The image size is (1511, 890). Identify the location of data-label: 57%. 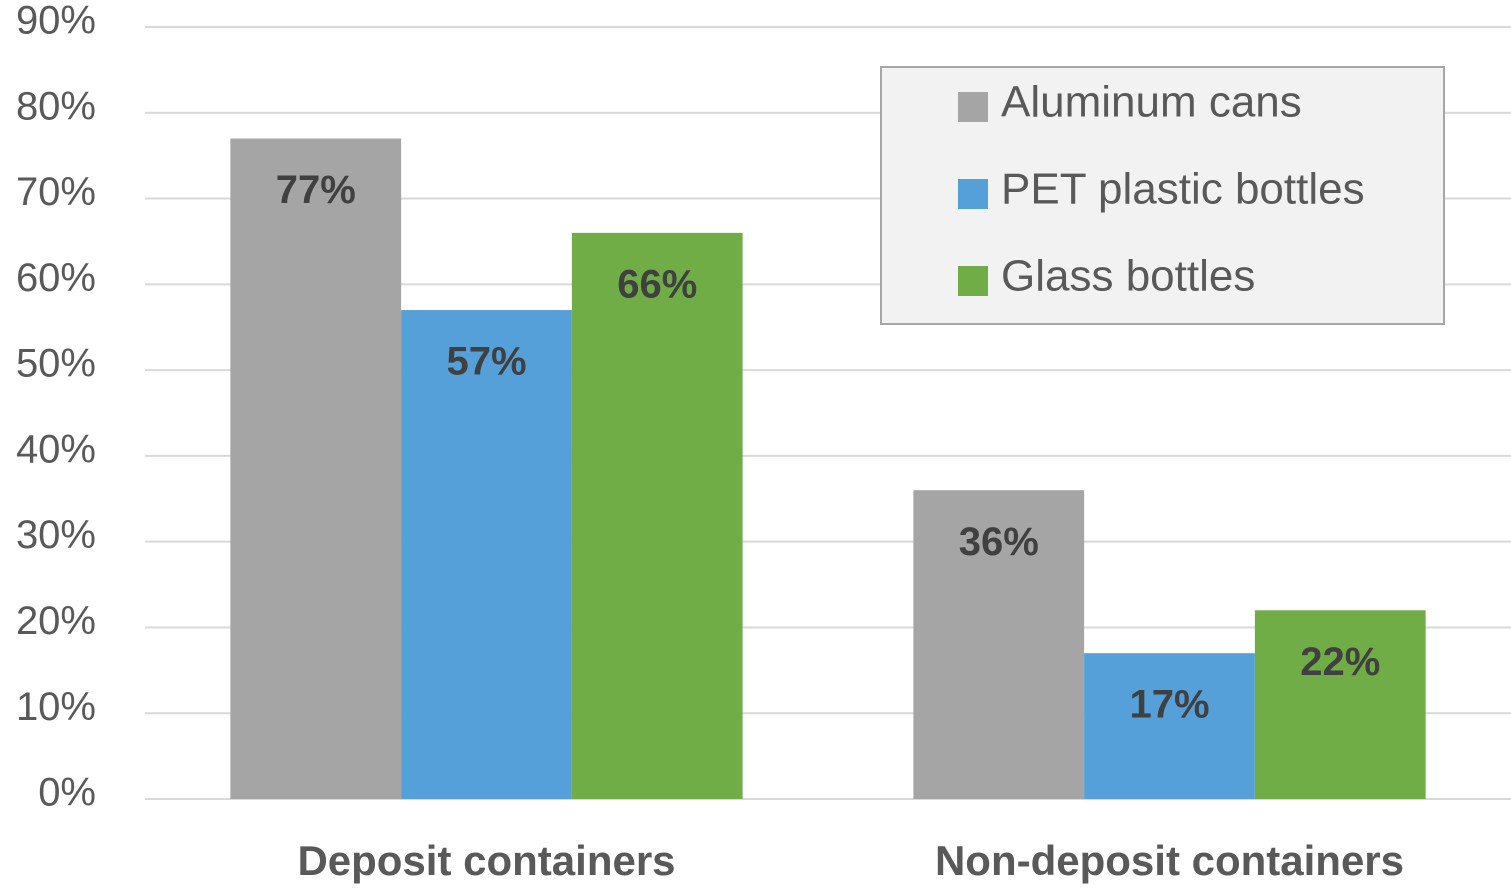
(486, 362).